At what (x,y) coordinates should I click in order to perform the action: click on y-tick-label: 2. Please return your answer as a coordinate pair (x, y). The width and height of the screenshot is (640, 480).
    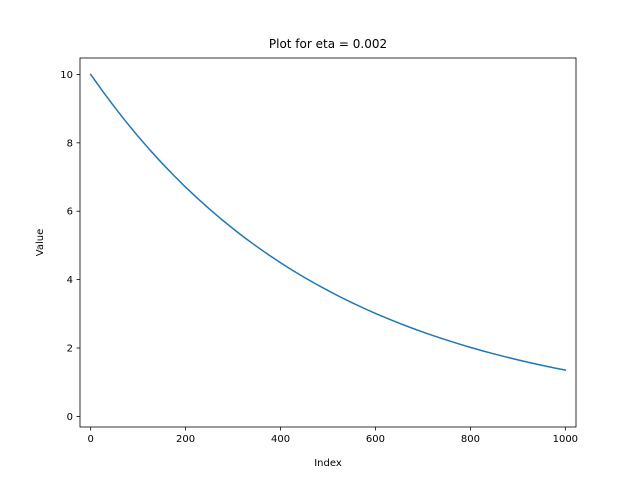
    Looking at the image, I should click on (70, 349).